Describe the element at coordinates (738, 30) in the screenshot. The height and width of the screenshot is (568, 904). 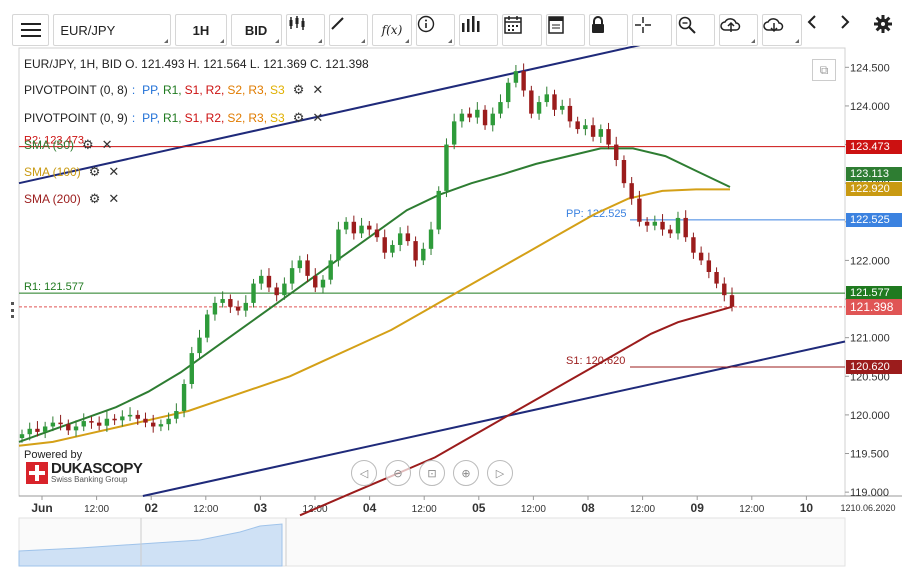
I see `upload-button` at that location.